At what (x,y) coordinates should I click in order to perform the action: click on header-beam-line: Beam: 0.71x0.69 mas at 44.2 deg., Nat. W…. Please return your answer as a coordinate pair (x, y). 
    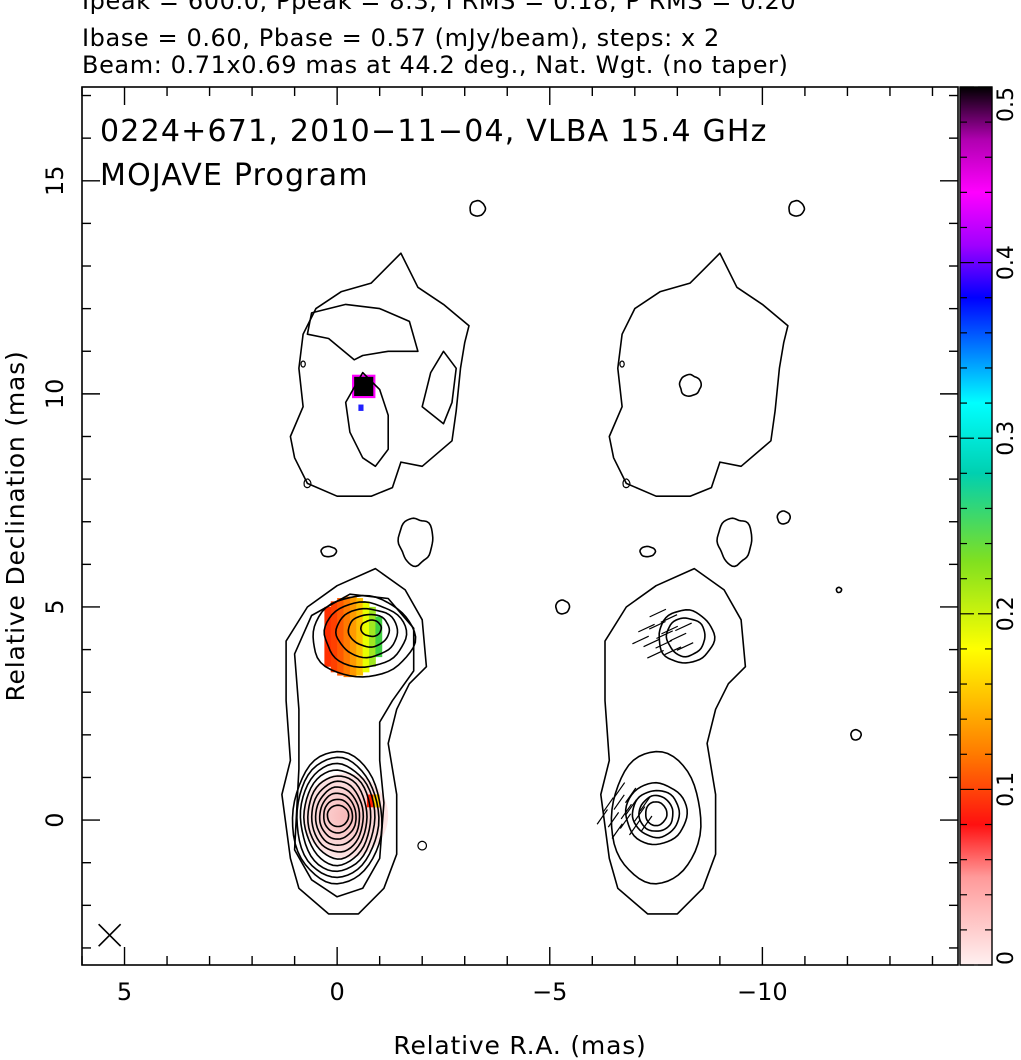
    Looking at the image, I should click on (435, 65).